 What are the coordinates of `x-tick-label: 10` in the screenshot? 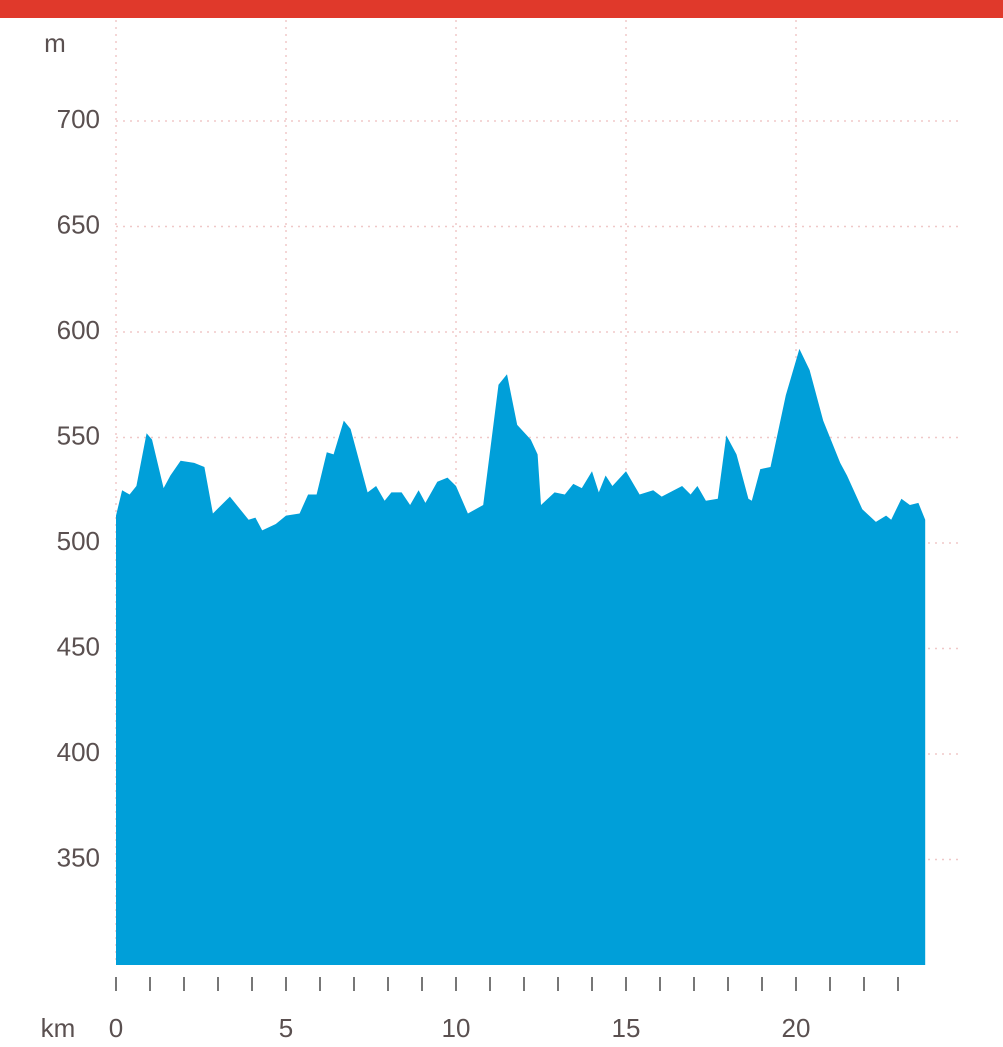 It's located at (456, 1028).